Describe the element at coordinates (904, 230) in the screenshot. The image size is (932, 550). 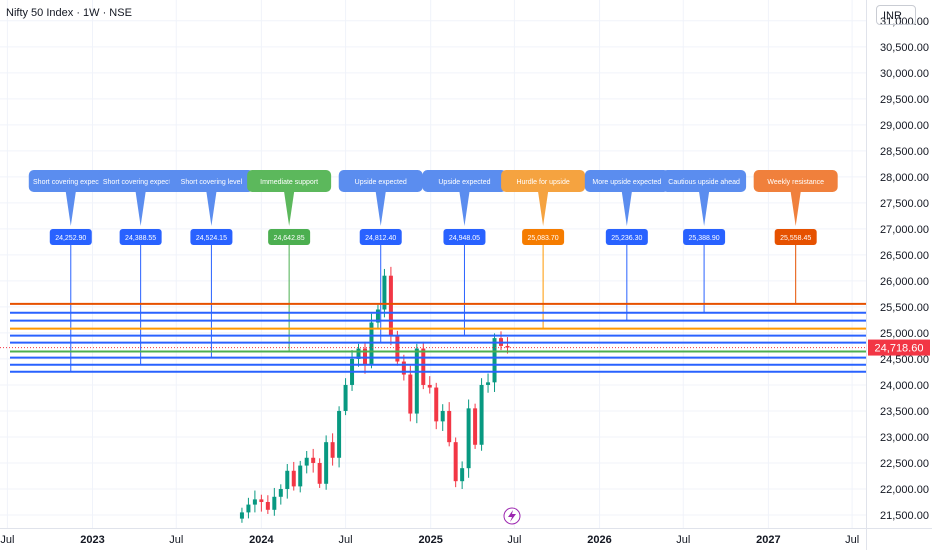
I see `price-tick-label: 27,000.00` at that location.